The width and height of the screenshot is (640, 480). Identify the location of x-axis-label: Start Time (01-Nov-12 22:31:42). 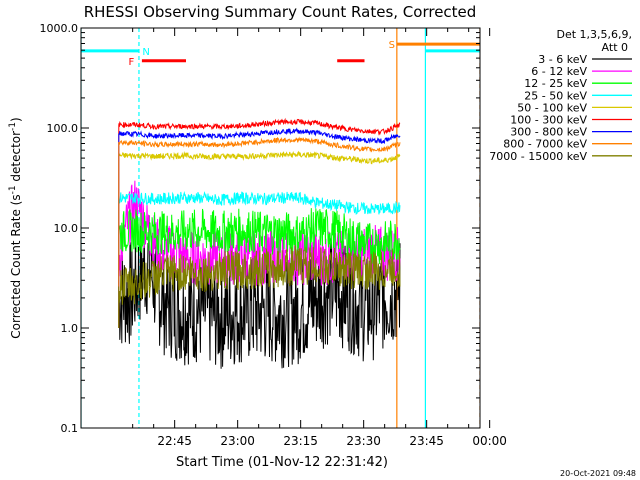
(282, 462).